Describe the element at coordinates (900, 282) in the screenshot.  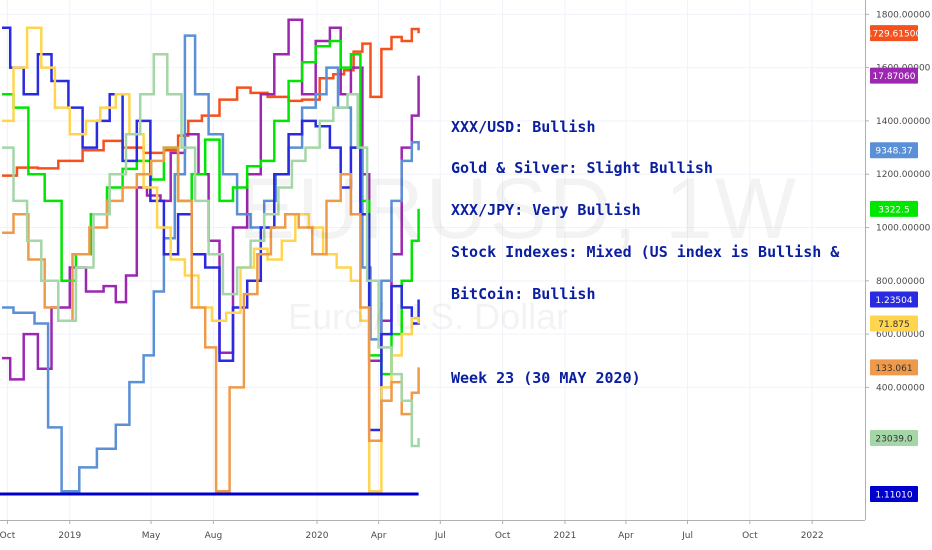
I see `y-tick-label: 800.00000` at that location.